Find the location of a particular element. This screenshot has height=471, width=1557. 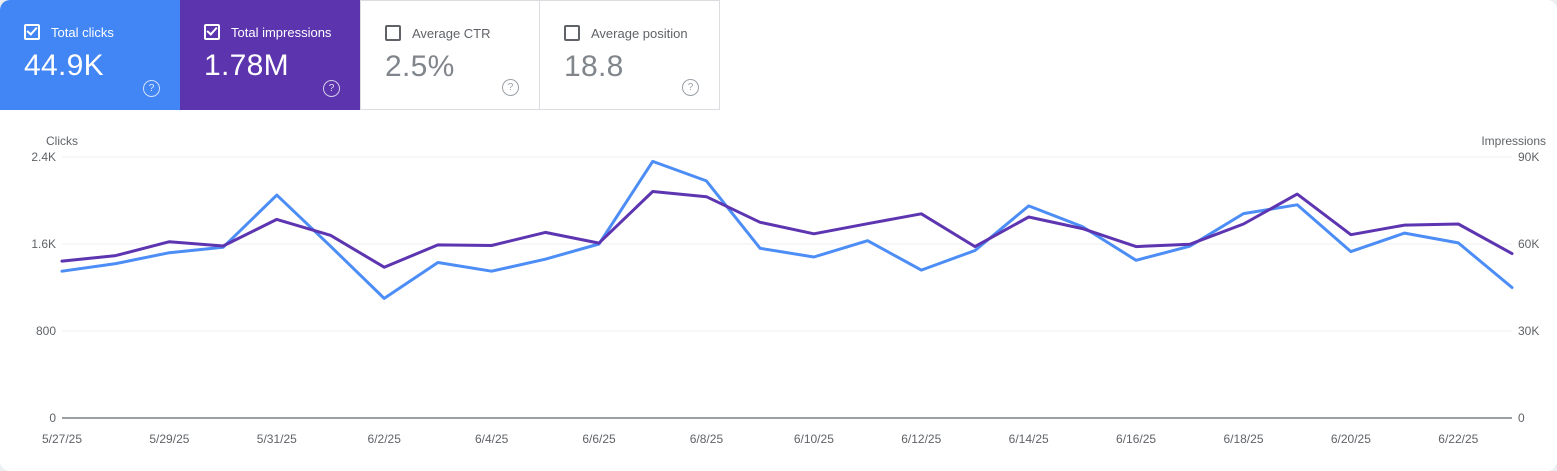

card-label: Total impressions is located at coordinates (281, 32).